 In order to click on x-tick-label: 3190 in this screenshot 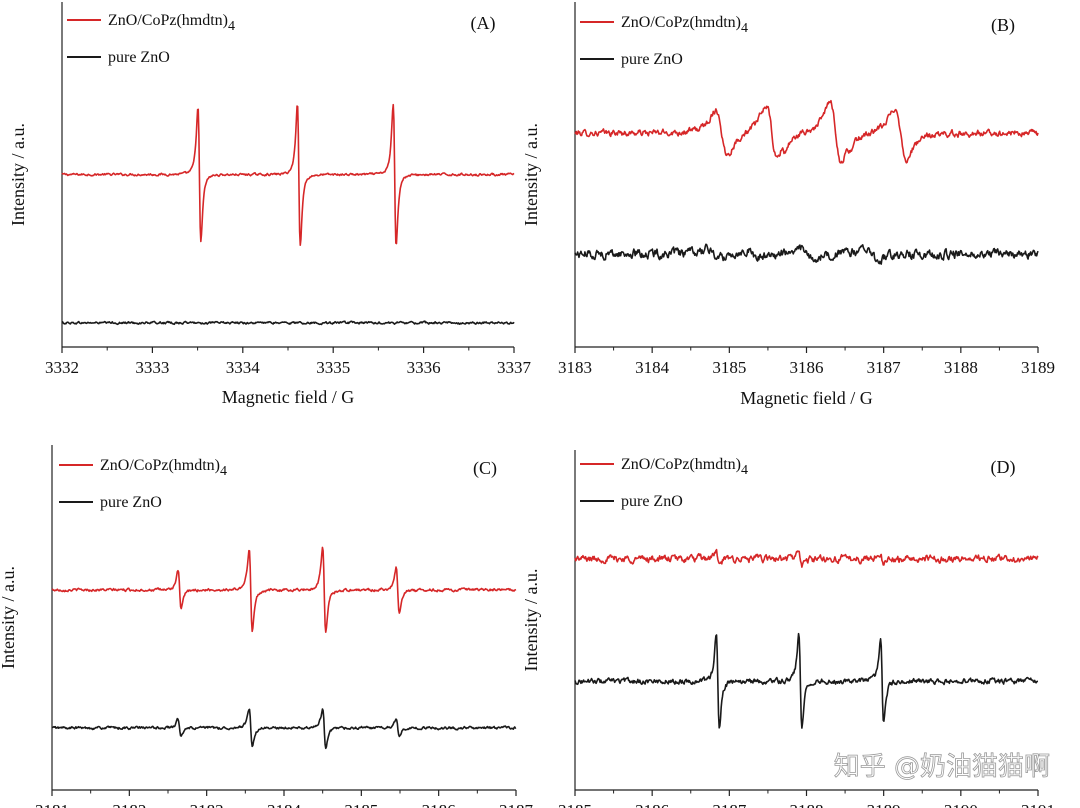, I will do `click(961, 804)`.